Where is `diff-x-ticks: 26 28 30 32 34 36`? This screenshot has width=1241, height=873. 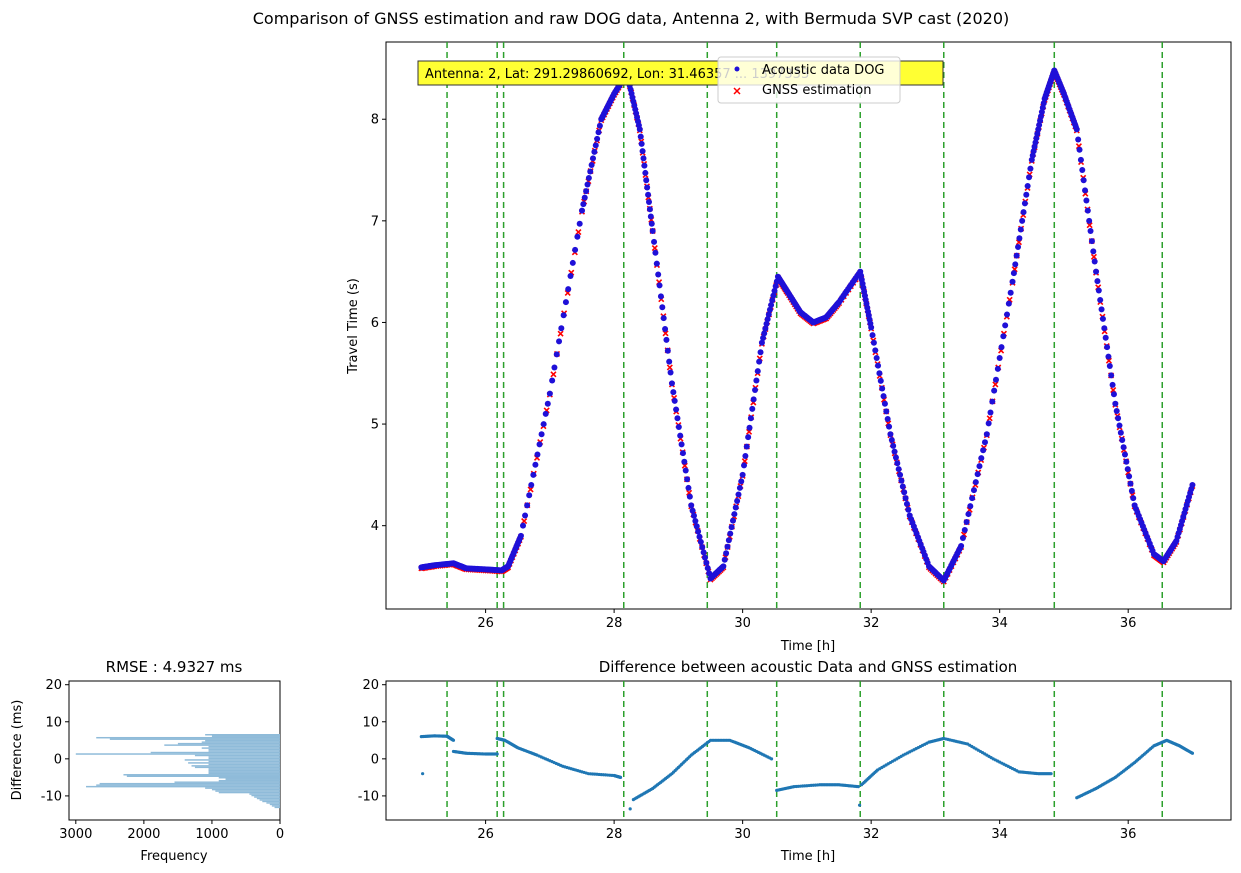 diff-x-ticks: 26 28 30 32 34 36 is located at coordinates (806, 831).